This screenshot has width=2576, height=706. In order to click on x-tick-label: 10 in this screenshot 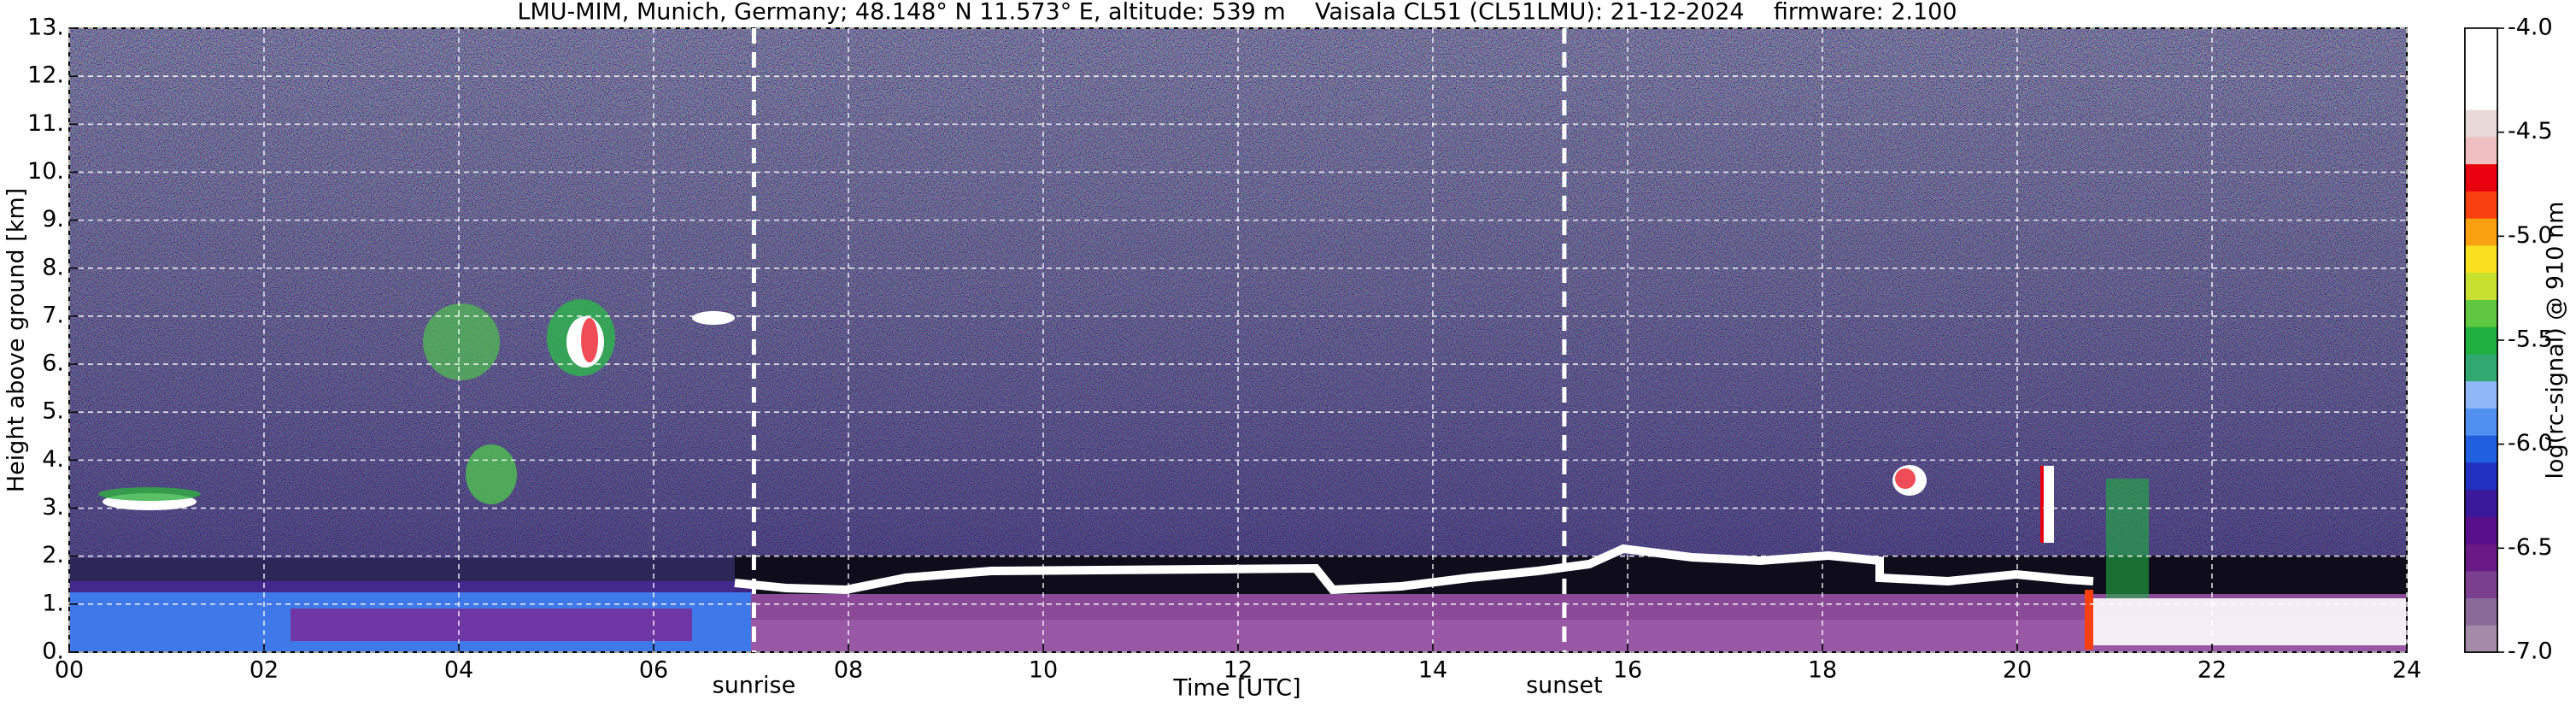, I will do `click(1043, 670)`.